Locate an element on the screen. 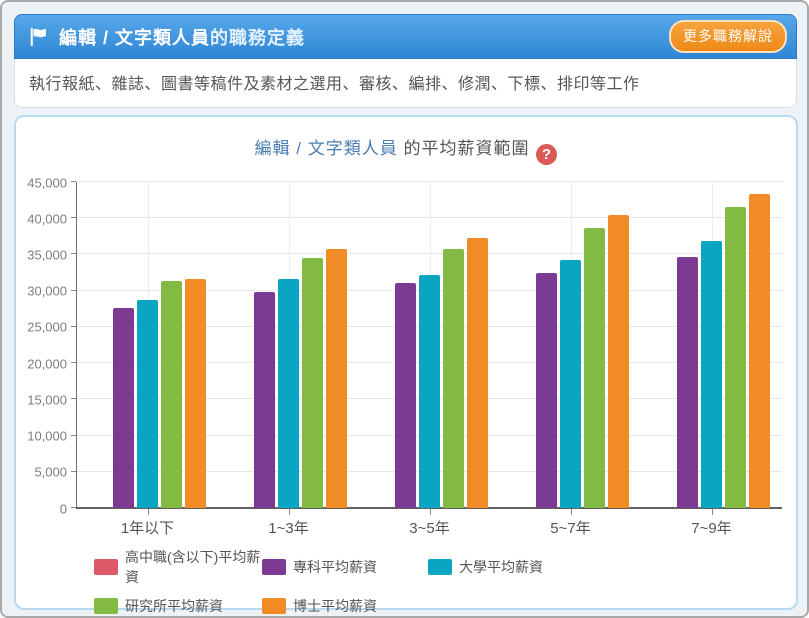  legend-item-大學平均薪資: 大學平均薪資 is located at coordinates (485, 567).